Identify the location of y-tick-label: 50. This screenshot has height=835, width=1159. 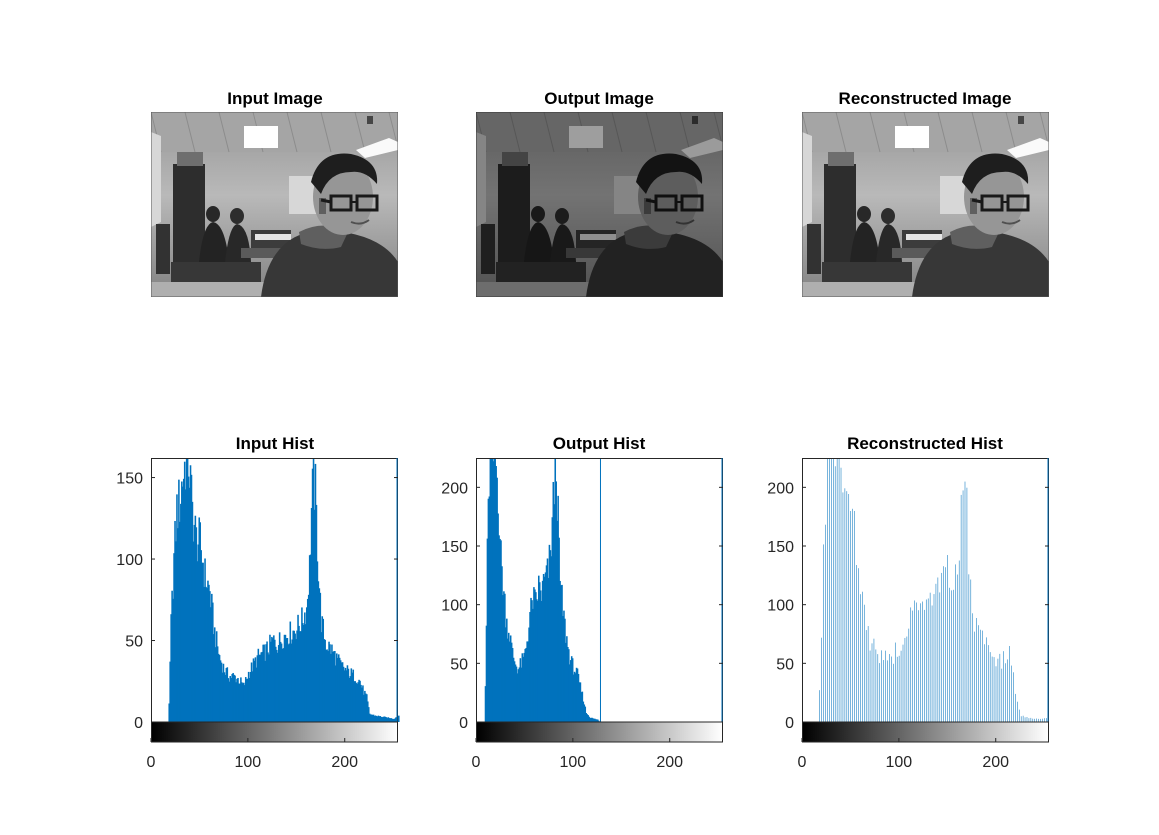
(459, 664).